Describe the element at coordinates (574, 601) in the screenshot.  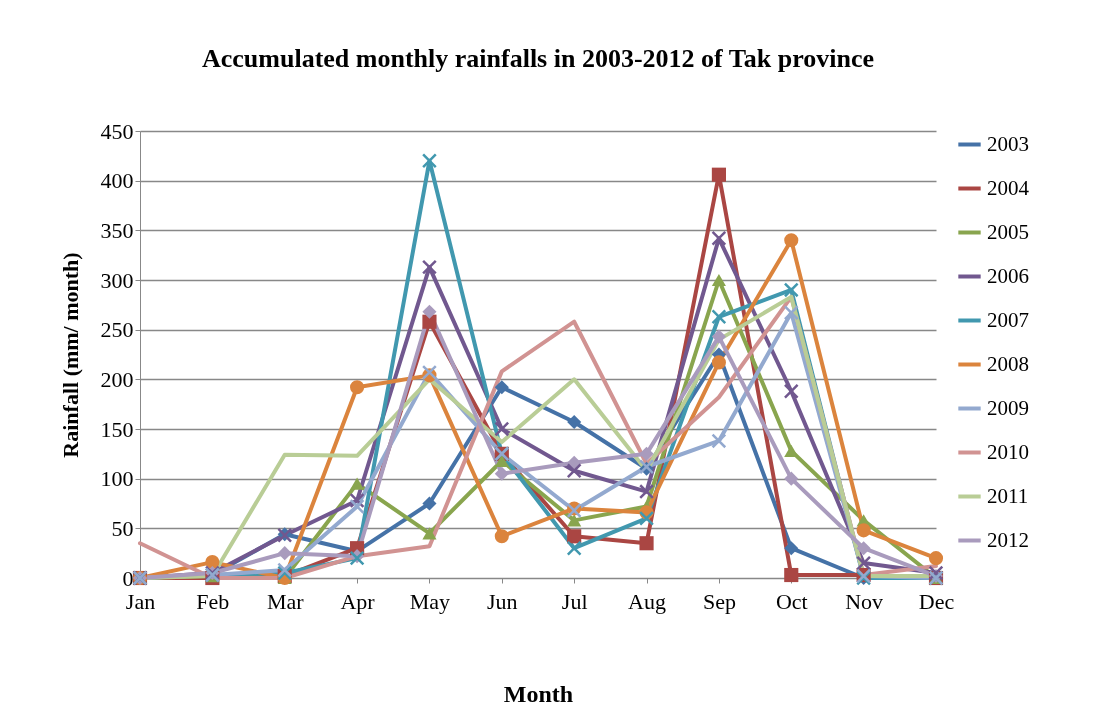
I see `x-tick-label: Jul` at that location.